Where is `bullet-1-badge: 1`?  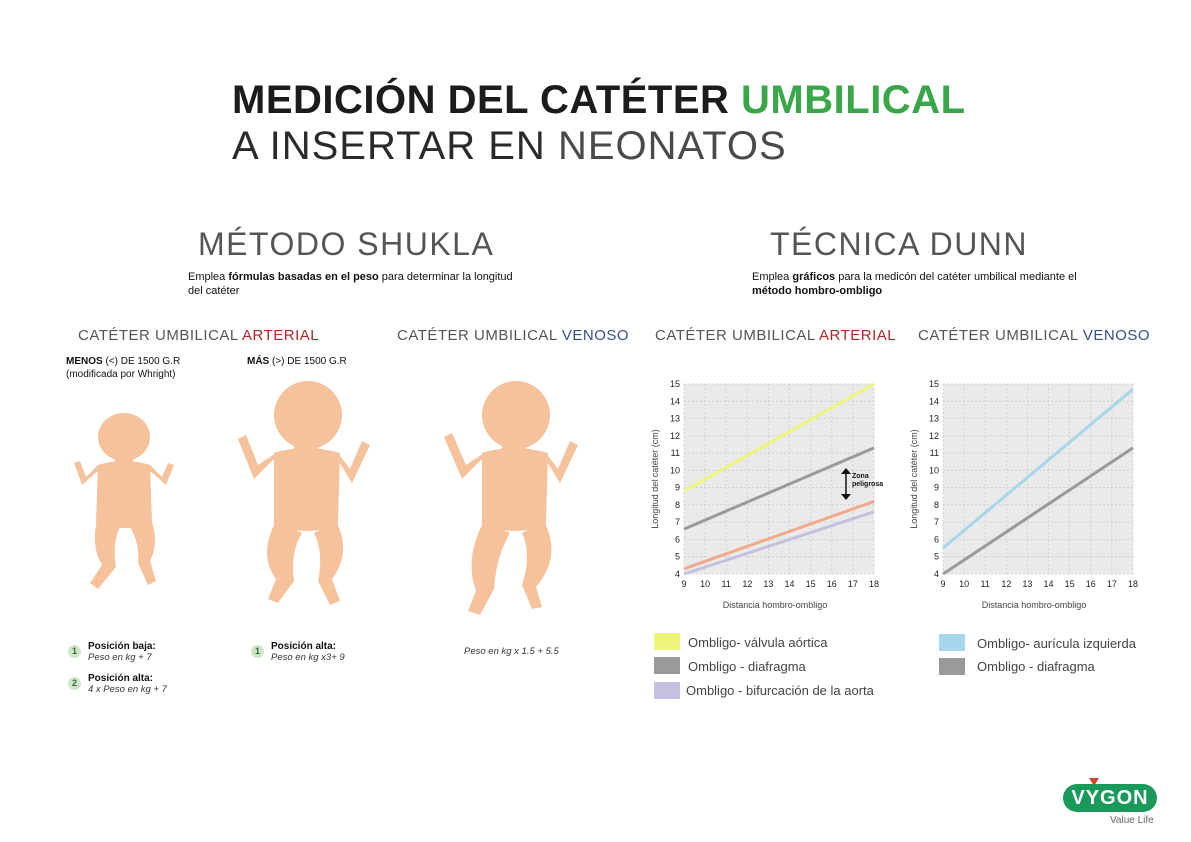 bullet-1-badge: 1 is located at coordinates (74, 651).